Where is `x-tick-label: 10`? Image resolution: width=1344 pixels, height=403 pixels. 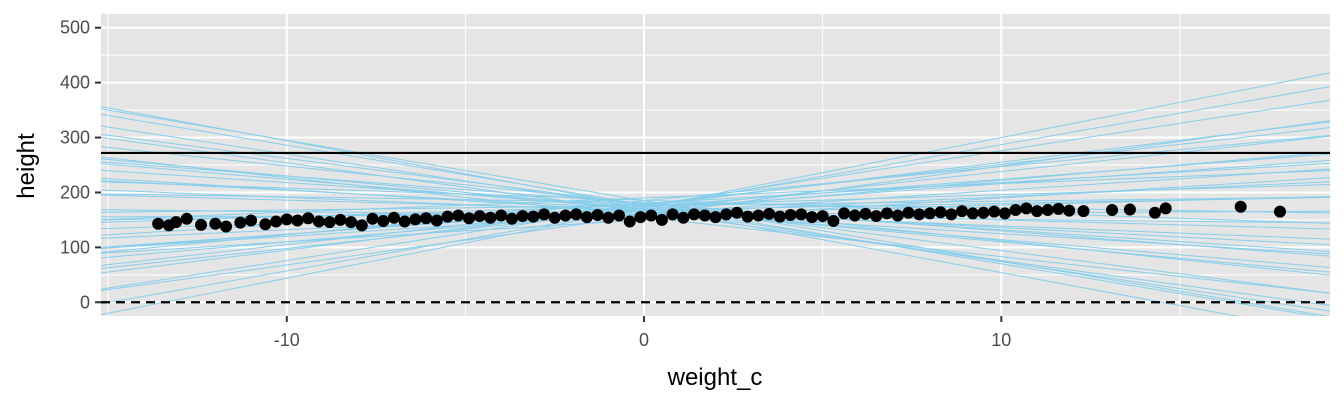
x-tick-label: 10 is located at coordinates (1001, 340).